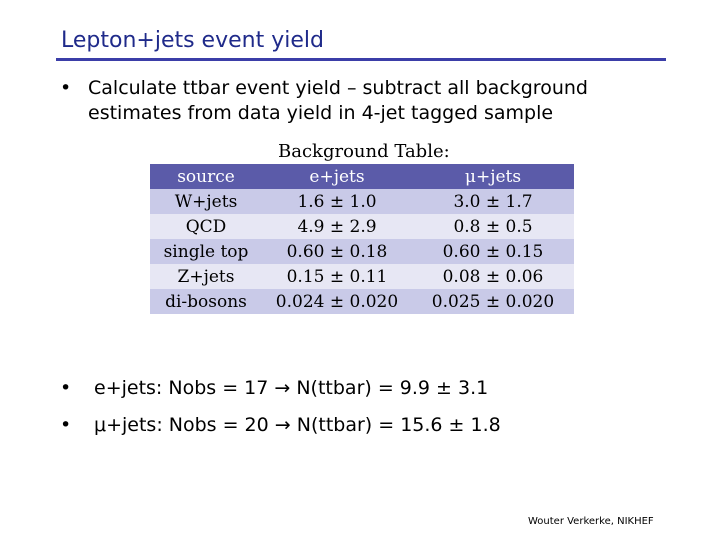 The image size is (720, 540). Describe the element at coordinates (206, 201) in the screenshot. I see `cell-source: W+jets` at that location.